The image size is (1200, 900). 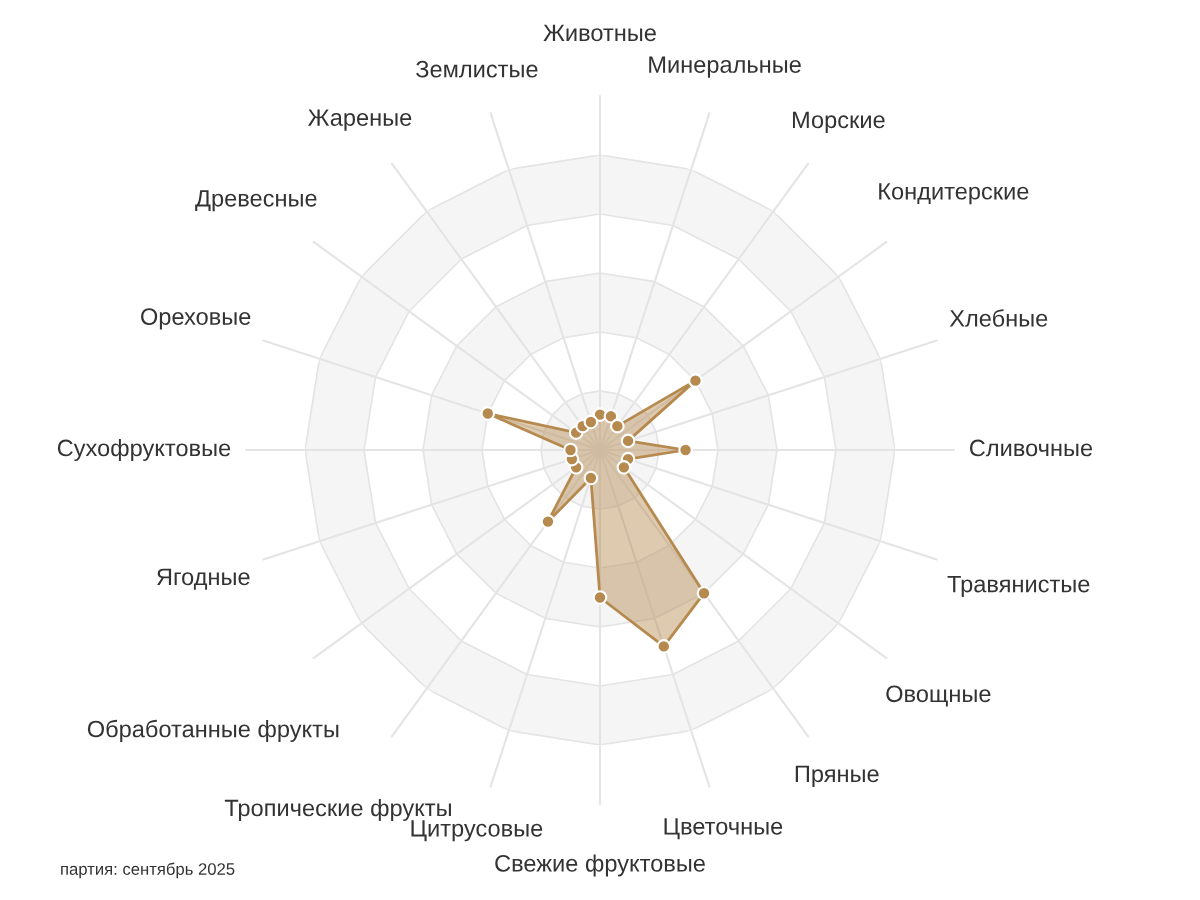 I want to click on spoke-label: Обработанные фрукты, so click(x=213, y=731).